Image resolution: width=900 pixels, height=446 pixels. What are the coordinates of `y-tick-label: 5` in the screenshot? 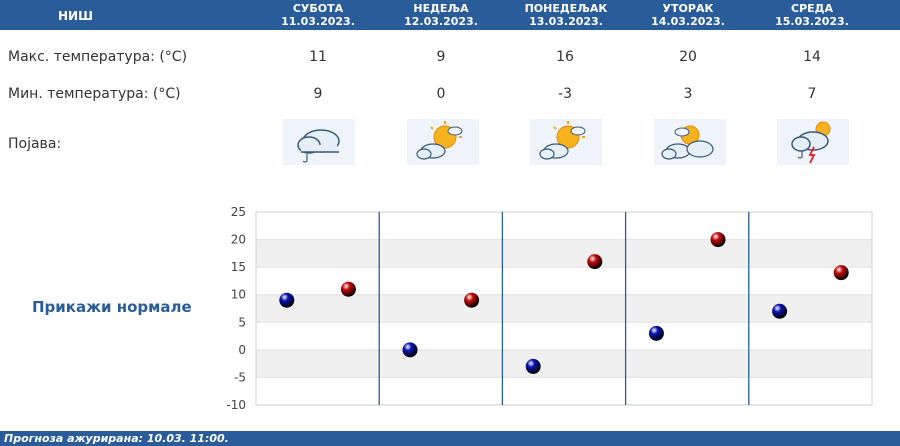 It's located at (242, 322).